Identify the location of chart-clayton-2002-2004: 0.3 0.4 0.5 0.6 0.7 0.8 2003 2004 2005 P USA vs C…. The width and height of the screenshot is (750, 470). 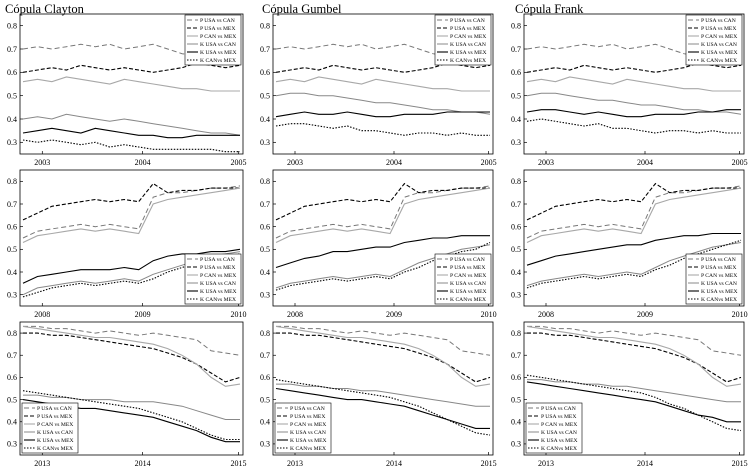
(127, 90).